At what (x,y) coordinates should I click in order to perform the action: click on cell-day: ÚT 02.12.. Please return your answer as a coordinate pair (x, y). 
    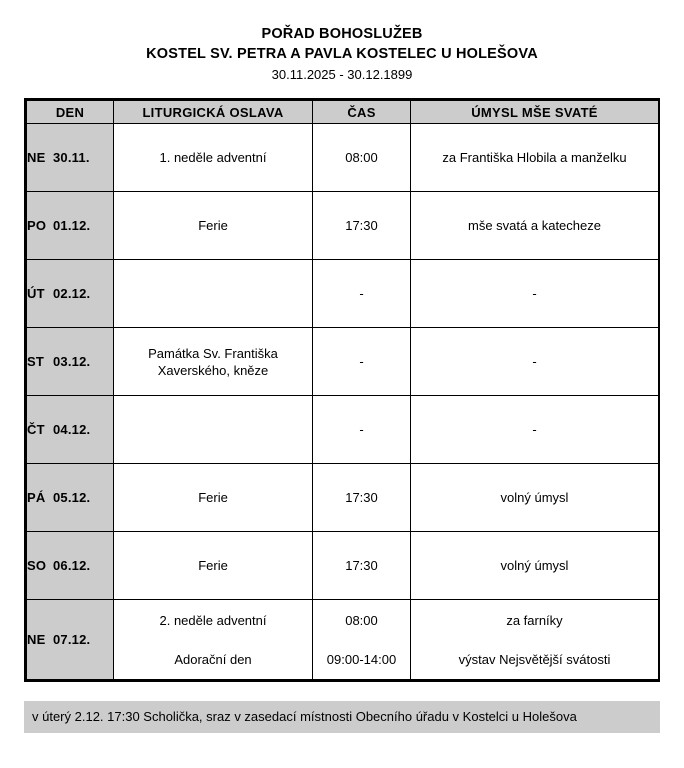
    Looking at the image, I should click on (70, 293).